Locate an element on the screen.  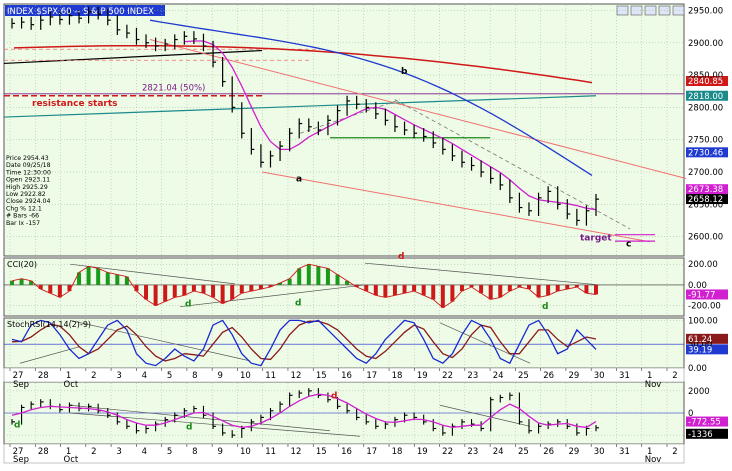
ad-tag-bg is located at coordinates (707, 433).